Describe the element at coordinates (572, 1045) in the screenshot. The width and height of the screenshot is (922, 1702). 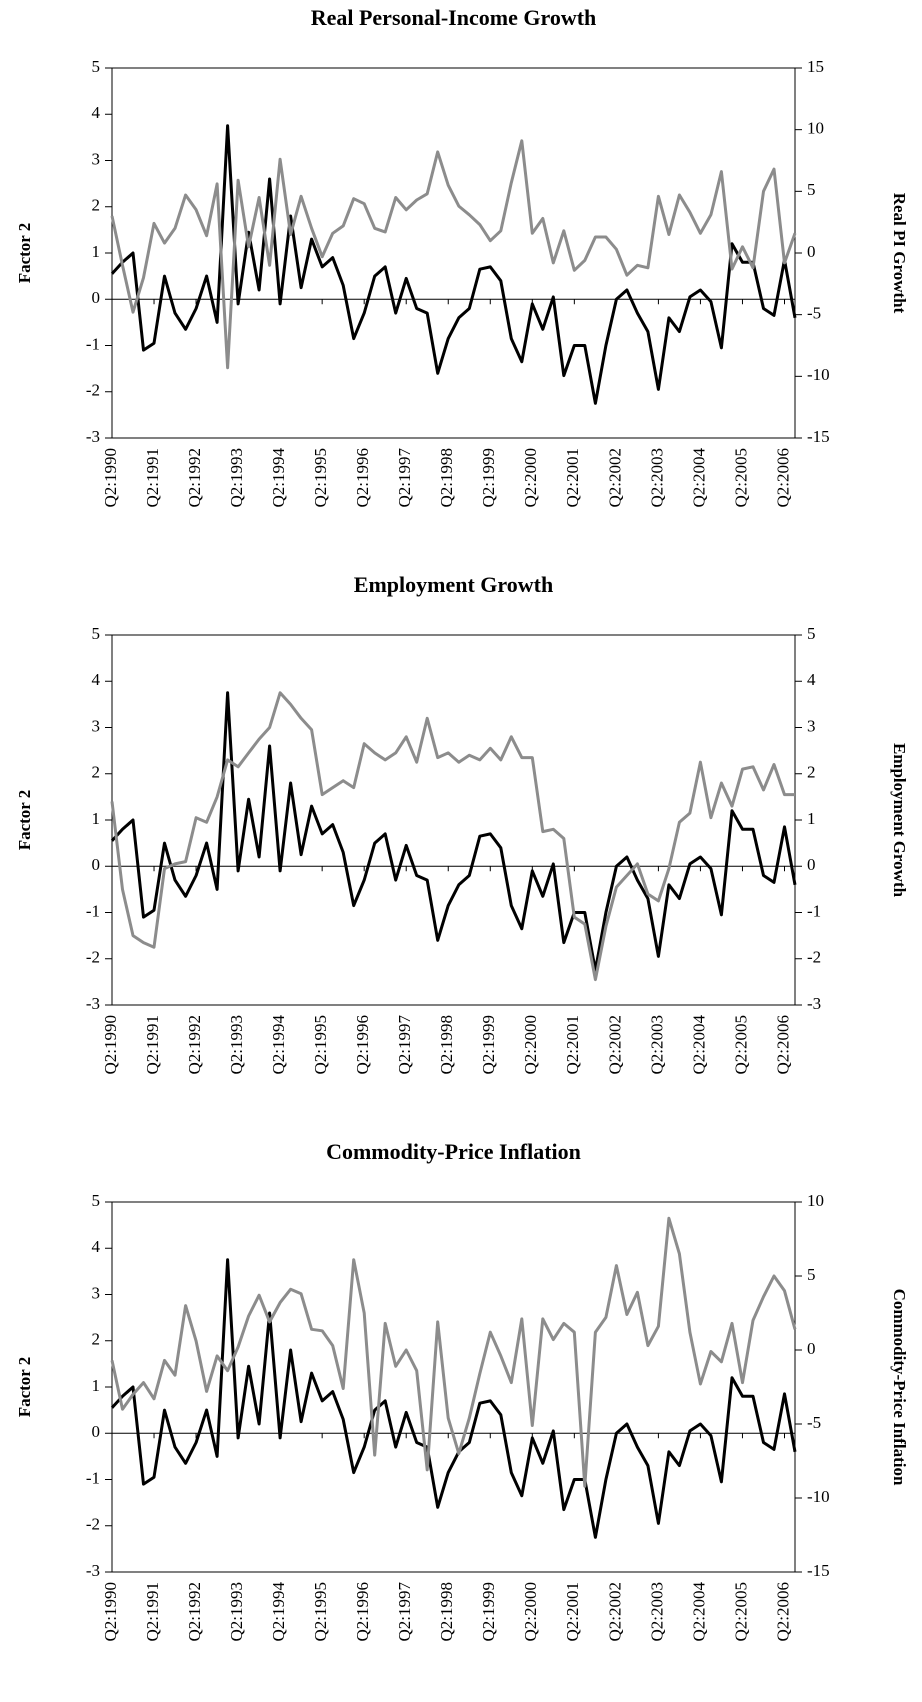
I see `x-tick-label: Q2:2001` at that location.